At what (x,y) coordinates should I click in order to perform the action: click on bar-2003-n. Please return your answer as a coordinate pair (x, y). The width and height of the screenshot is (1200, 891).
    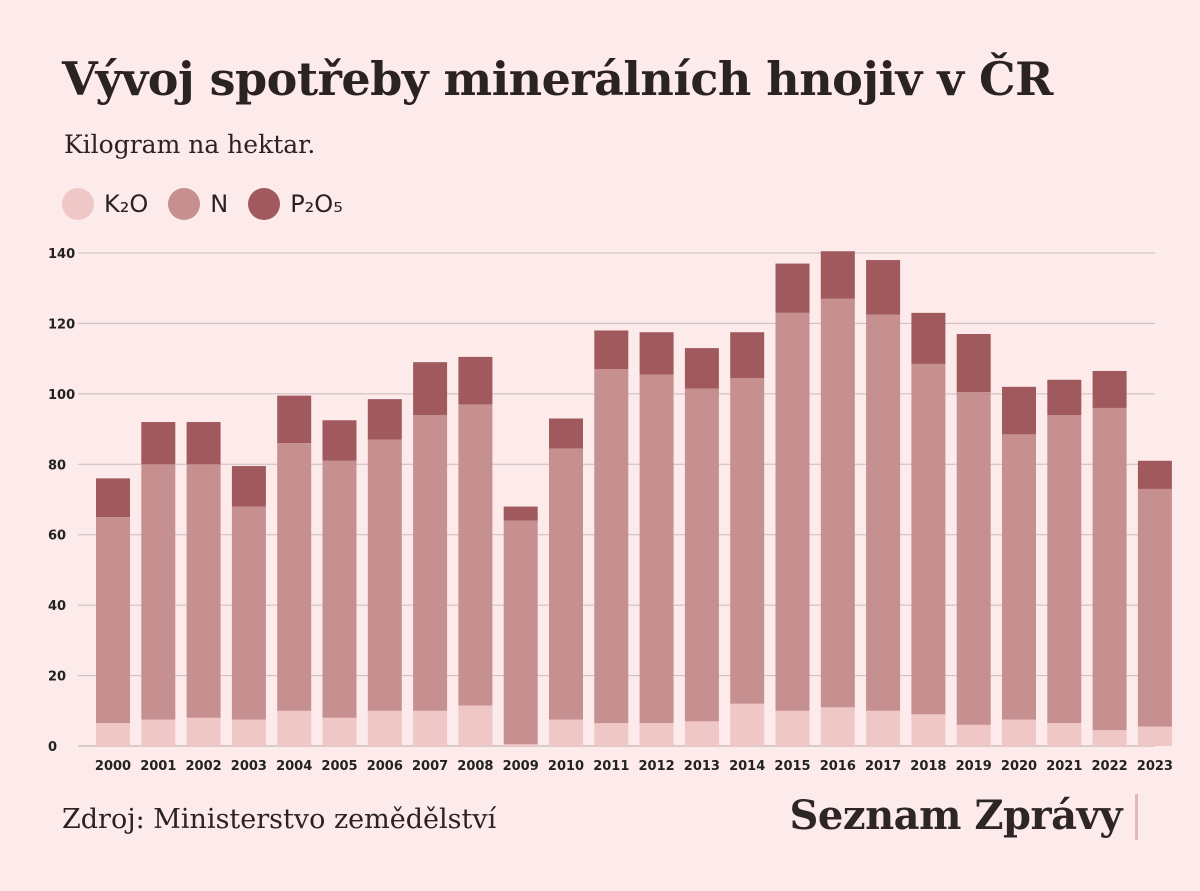
    Looking at the image, I should click on (248, 613).